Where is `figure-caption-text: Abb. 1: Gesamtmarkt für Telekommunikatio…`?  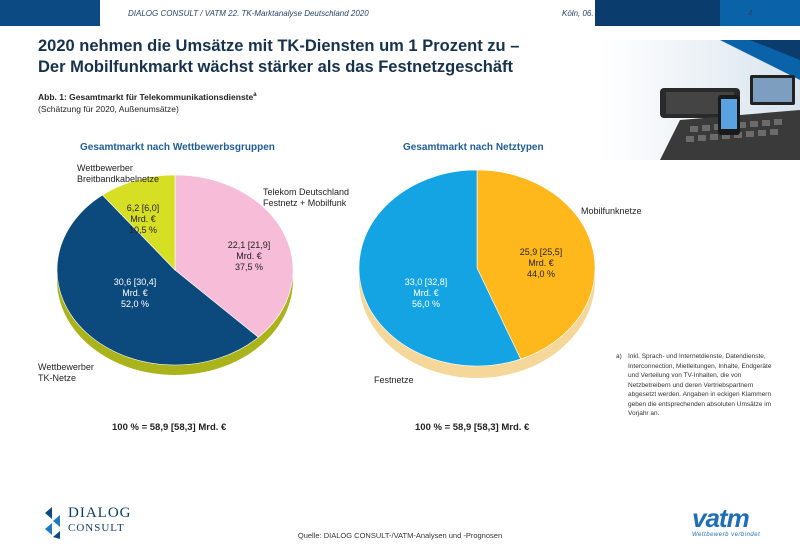
figure-caption-text: Abb. 1: Gesamtmarkt für Telekommunikatio… is located at coordinates (146, 97).